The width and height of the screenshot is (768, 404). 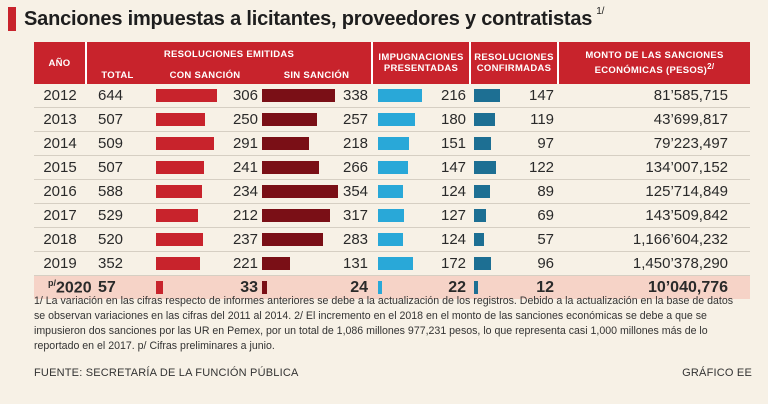 I want to click on con-sancion-wrap: 212, so click(x=205, y=215).